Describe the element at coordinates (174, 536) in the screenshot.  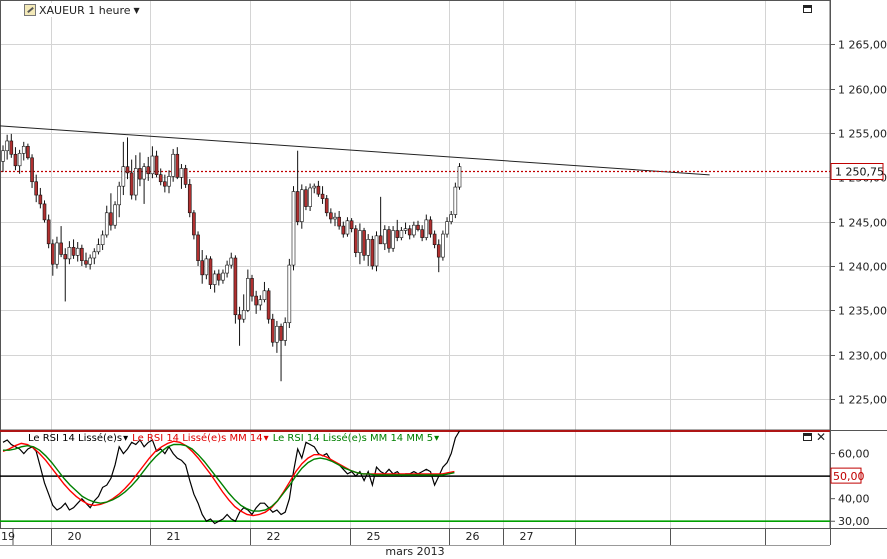
I see `day-label: 21` at that location.